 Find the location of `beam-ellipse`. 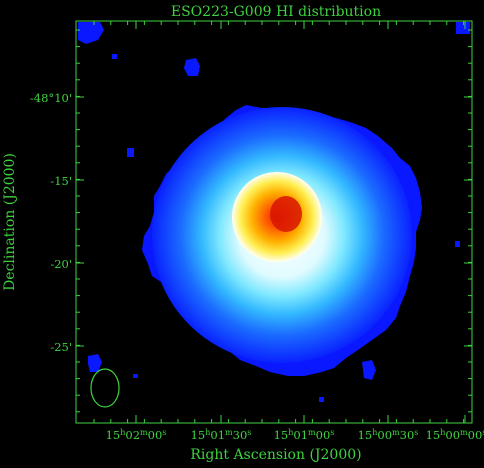

beam-ellipse is located at coordinates (105, 388).